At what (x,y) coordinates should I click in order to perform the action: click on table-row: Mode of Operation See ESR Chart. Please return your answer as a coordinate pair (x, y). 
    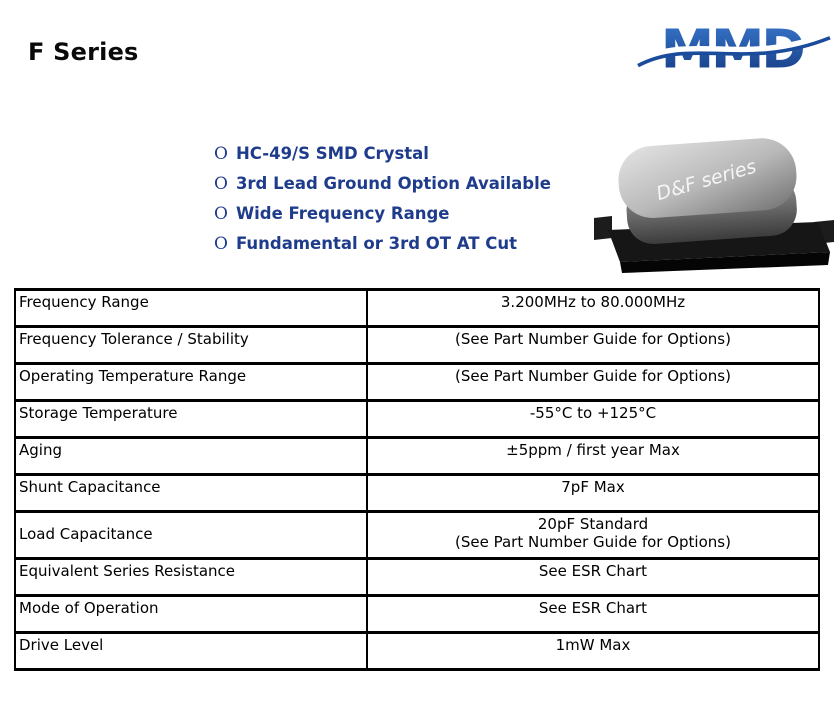
    Looking at the image, I should click on (417, 614).